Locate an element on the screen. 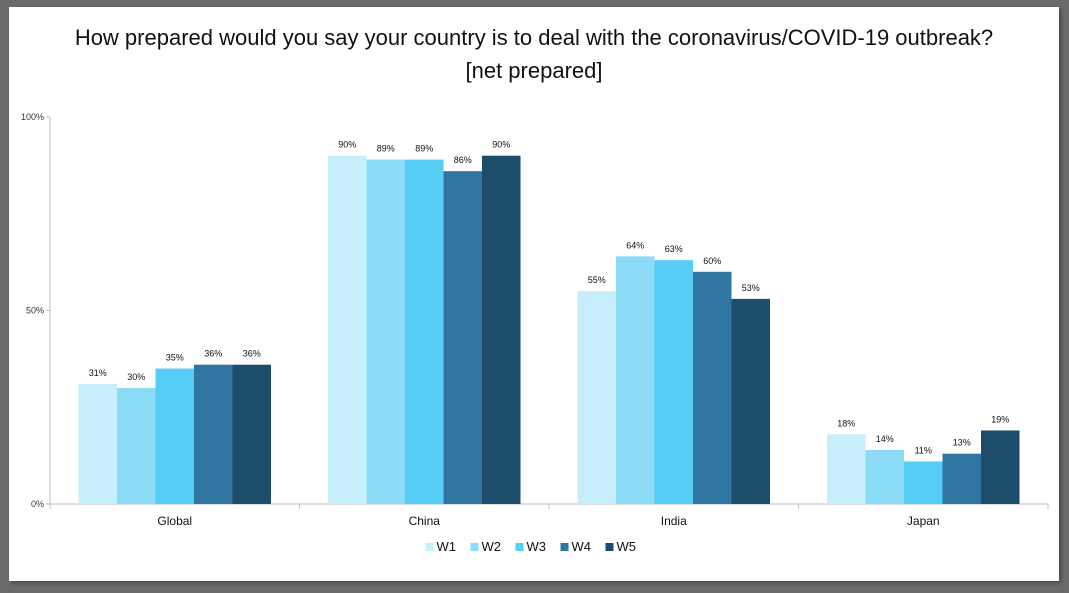 The image size is (1069, 593). data-label: 53% is located at coordinates (751, 288).